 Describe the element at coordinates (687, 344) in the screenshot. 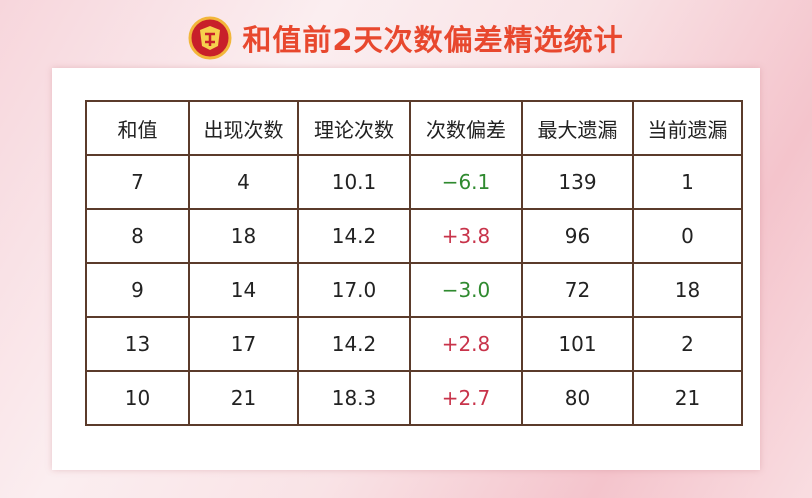

I see `table-cell: 2` at that location.